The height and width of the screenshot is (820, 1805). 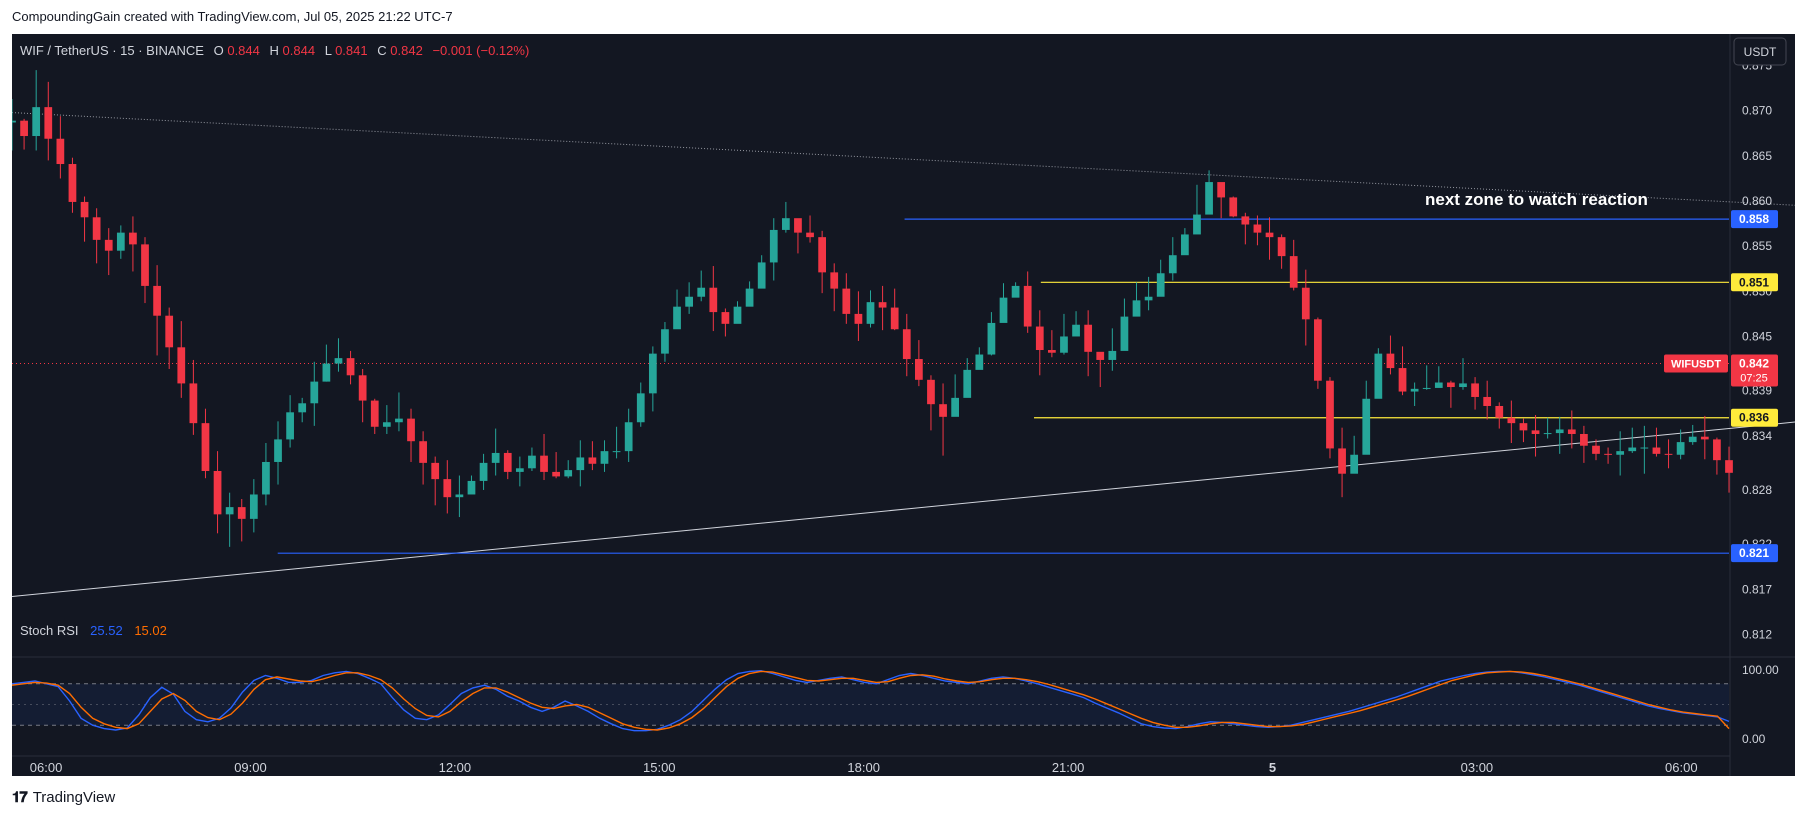 I want to click on y-tick-label: 0.828, so click(x=1757, y=490).